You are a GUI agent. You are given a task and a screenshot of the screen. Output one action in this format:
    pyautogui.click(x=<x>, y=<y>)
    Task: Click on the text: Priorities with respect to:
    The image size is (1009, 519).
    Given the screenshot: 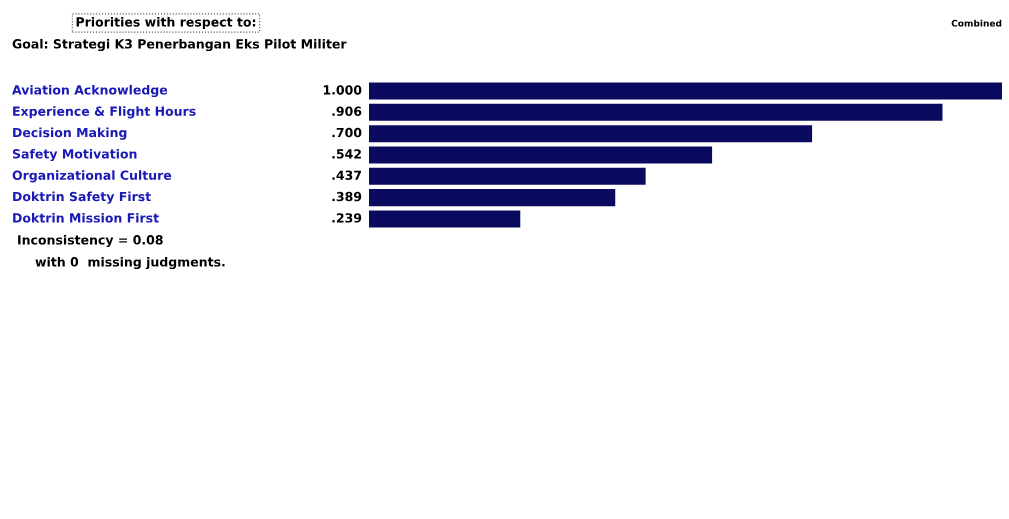 What is the action you would take?
    pyautogui.click(x=166, y=23)
    